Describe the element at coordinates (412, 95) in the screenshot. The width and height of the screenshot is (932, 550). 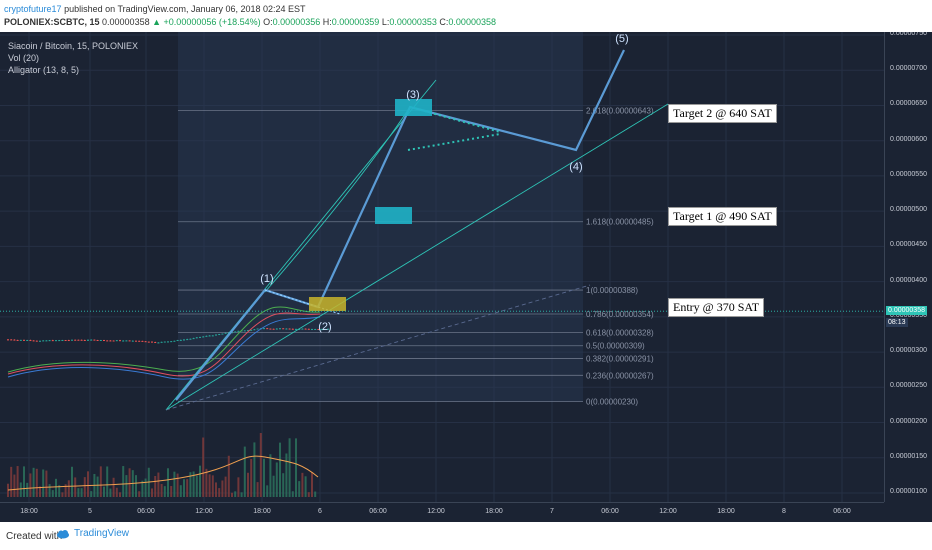
I see `wave-label-w3: (3)` at that location.